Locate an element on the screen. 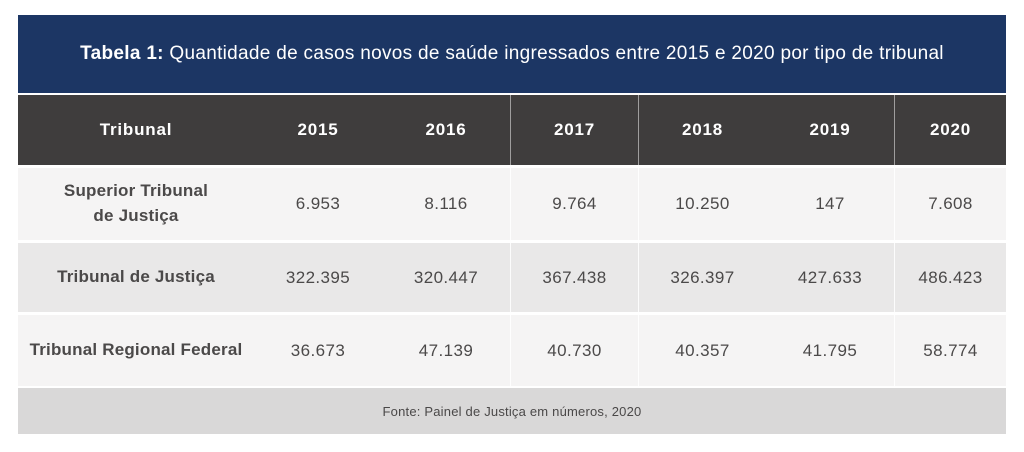 This screenshot has height=452, width=1024. value-cell-2020: 58.774 is located at coordinates (950, 350).